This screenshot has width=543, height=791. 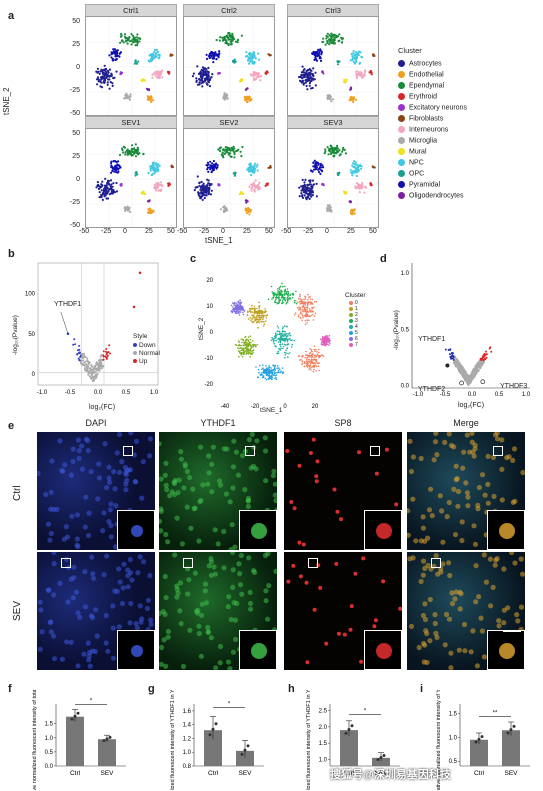 What do you see at coordinates (436, 563) in the screenshot?
I see `roi-box` at bounding box center [436, 563].